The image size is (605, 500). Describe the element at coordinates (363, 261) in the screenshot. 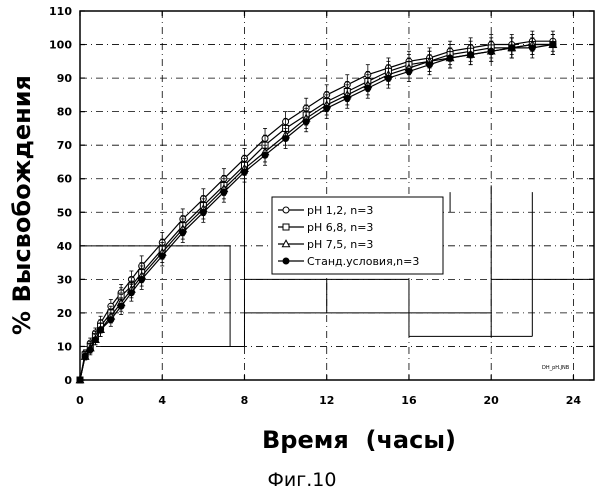

I see `legend-label: Станд.условия,n=3` at that location.